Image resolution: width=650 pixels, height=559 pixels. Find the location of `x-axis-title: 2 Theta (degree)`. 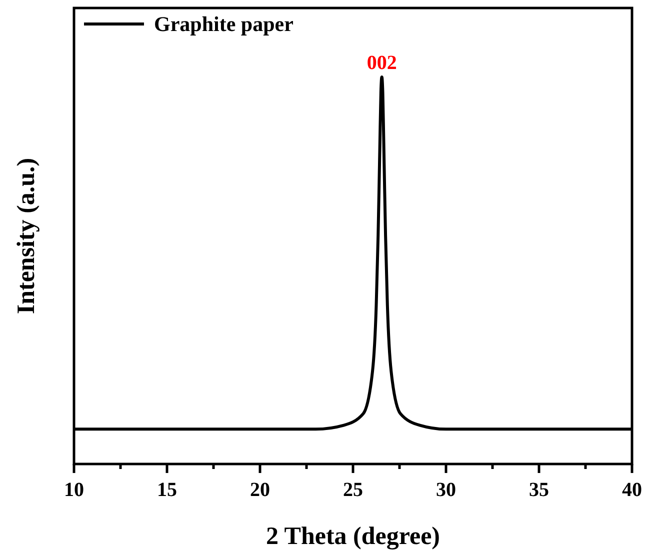

x-axis-title: 2 Theta (degree) is located at coordinates (353, 536).